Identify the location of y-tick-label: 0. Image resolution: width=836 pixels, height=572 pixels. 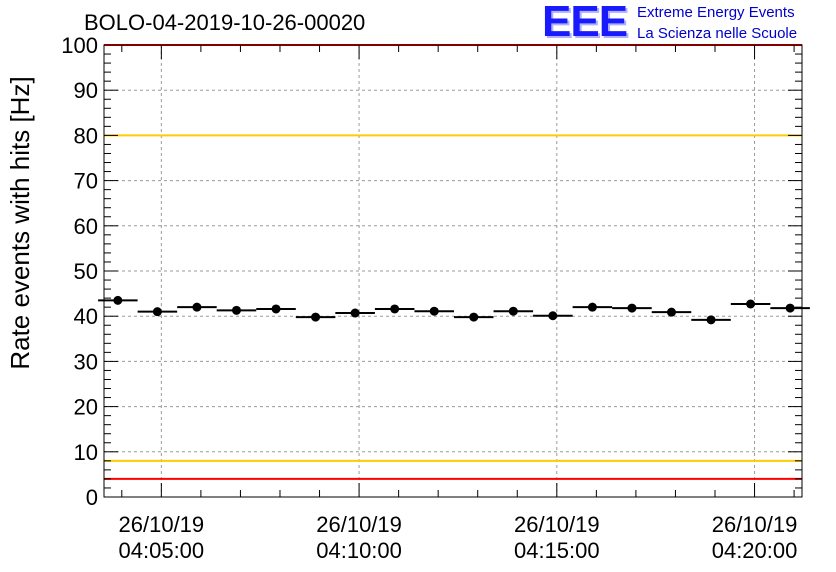
(92, 497).